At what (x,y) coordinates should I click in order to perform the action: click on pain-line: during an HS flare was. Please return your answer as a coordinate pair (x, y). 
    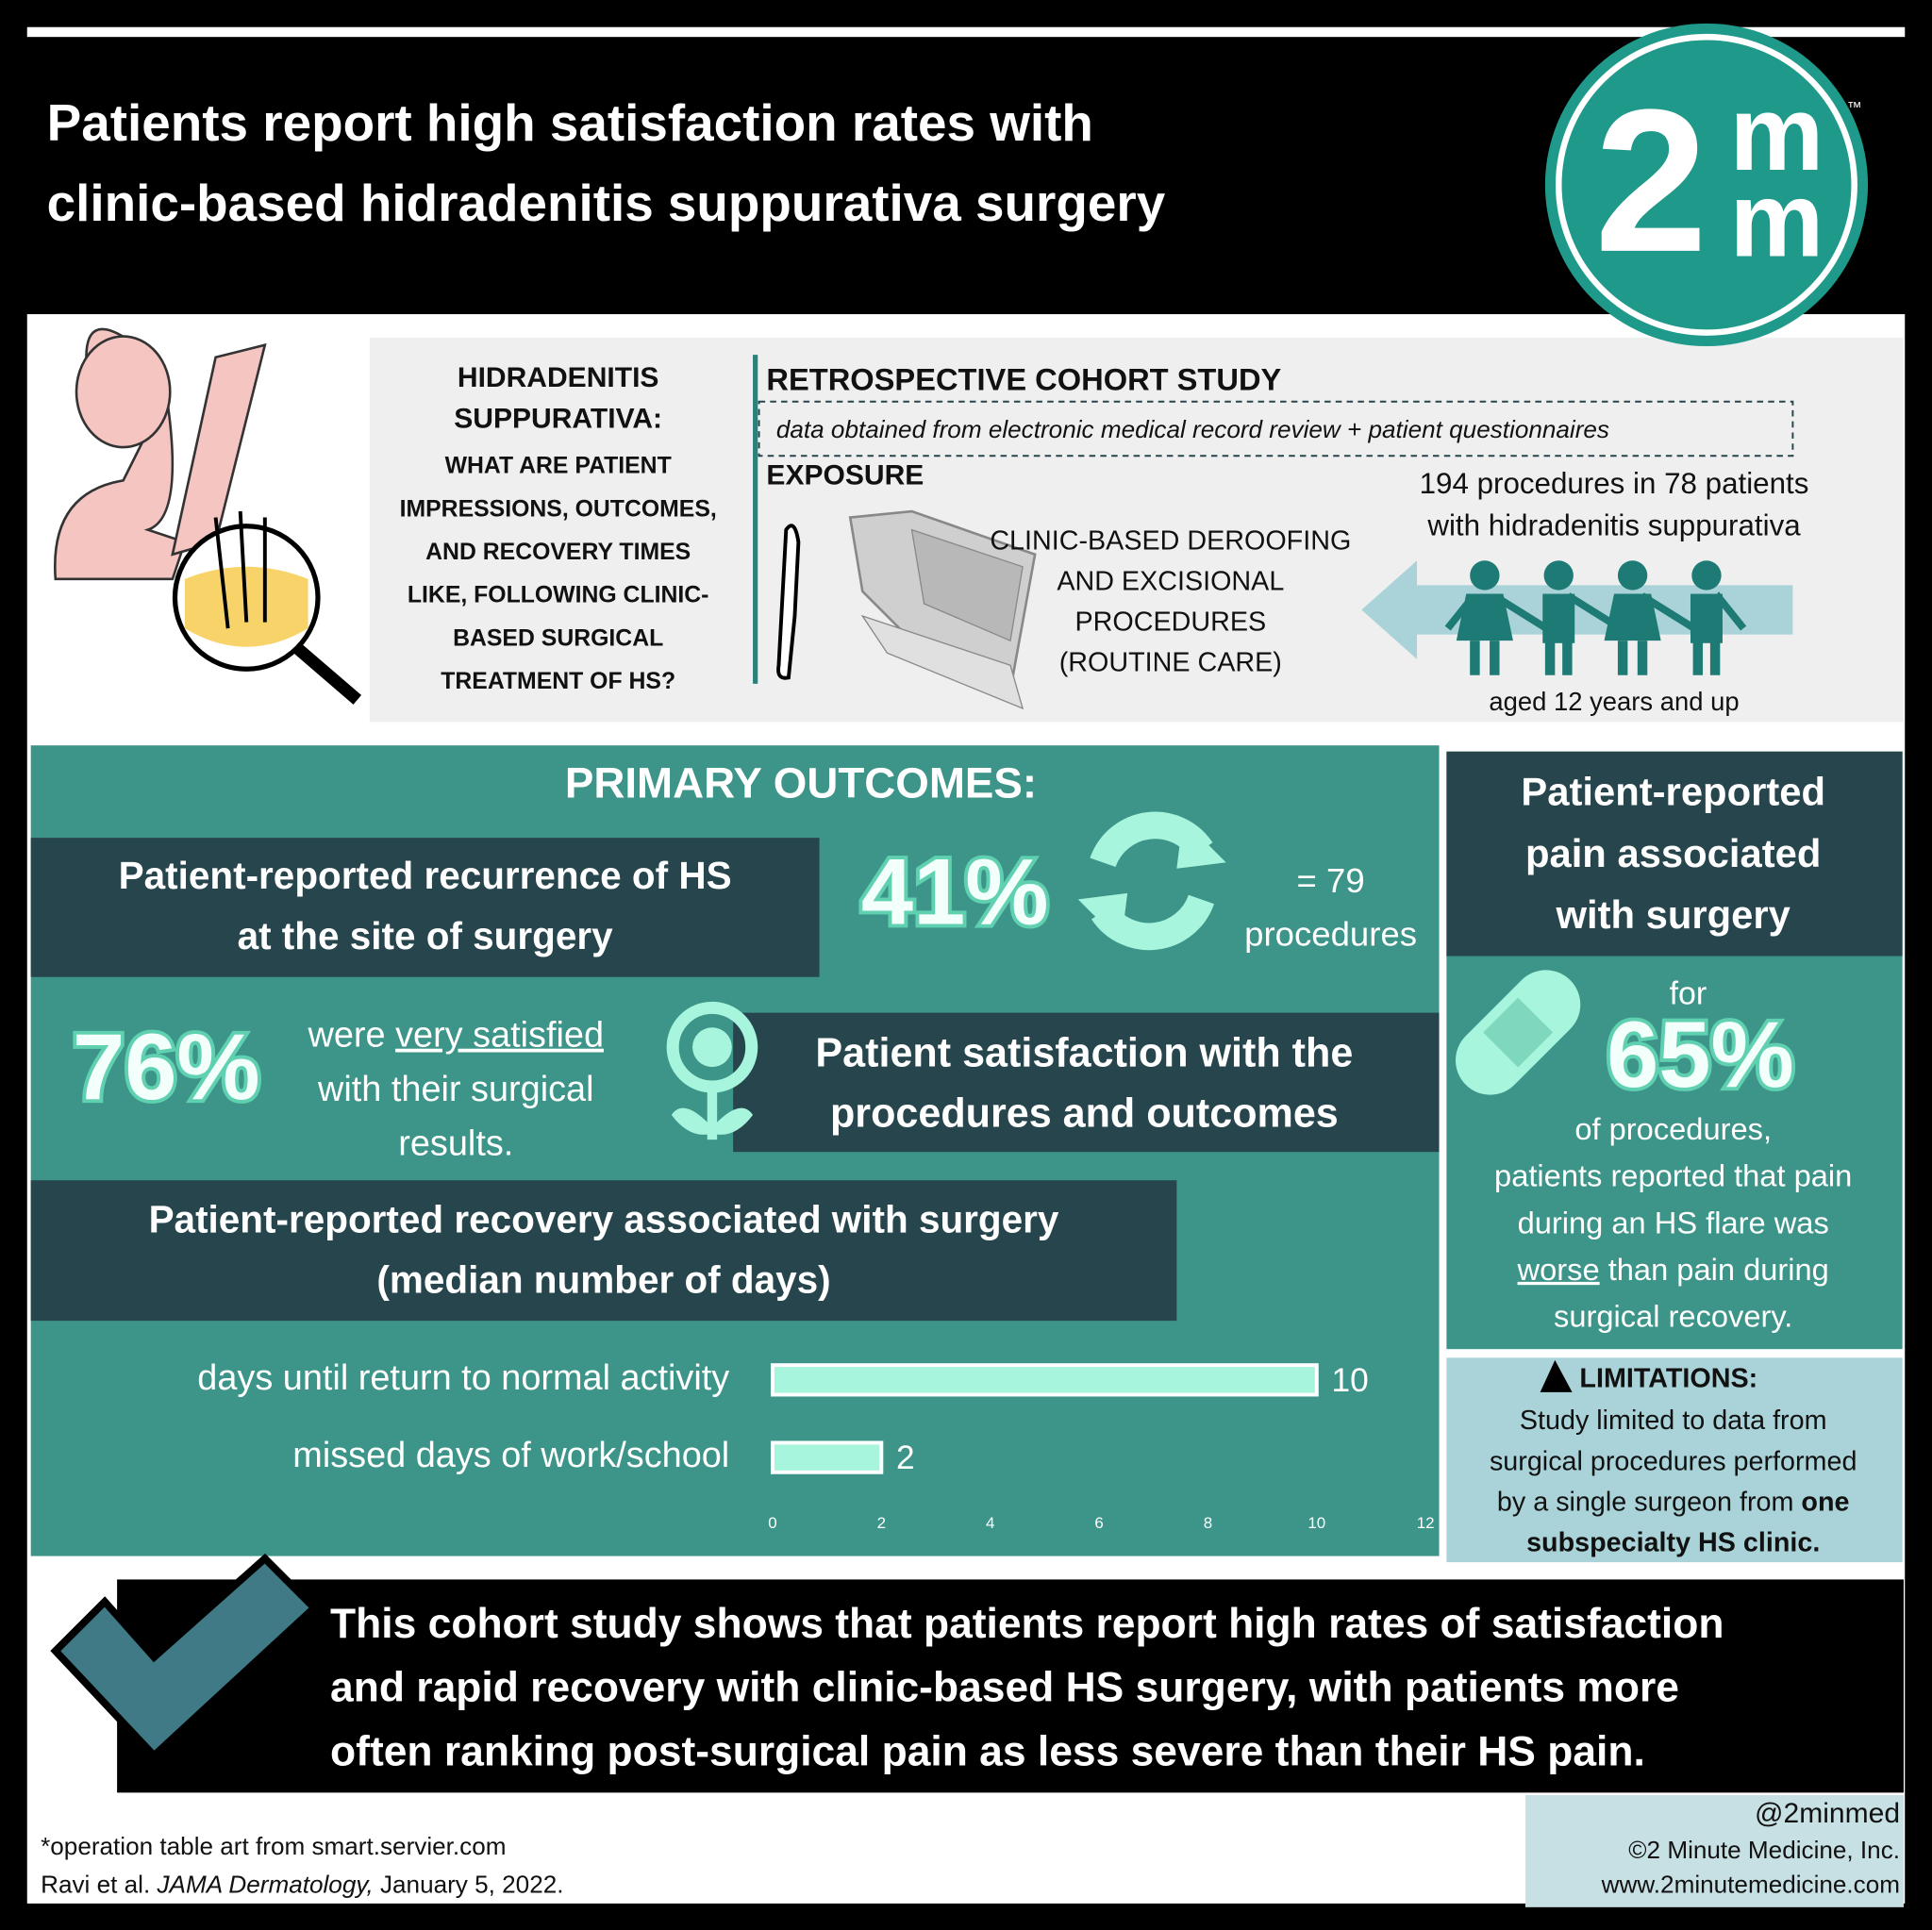
    Looking at the image, I should click on (1674, 1222).